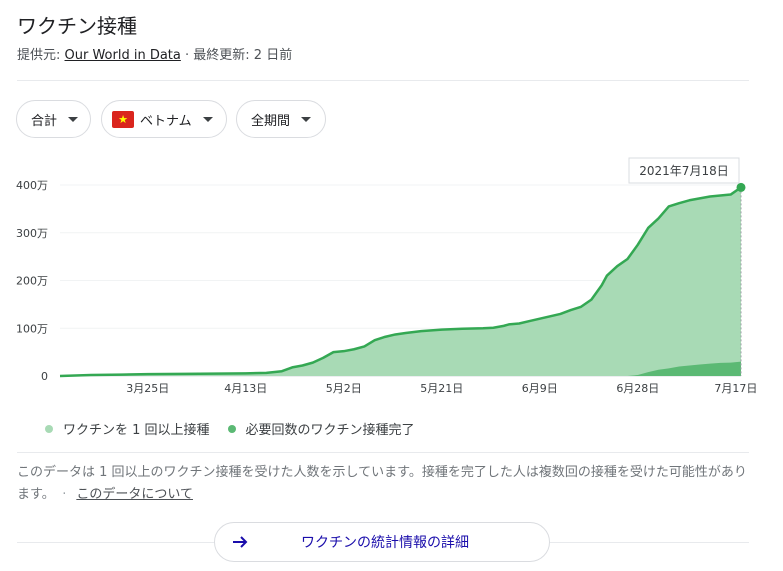 This screenshot has height=571, width=783. I want to click on about-data-link: このデータについて, so click(134, 494).